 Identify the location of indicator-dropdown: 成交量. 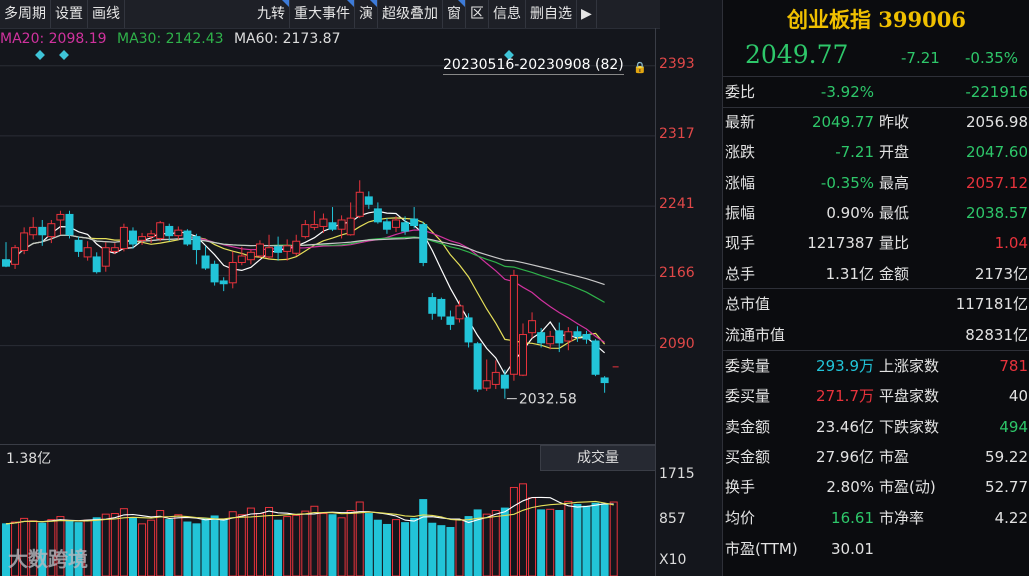
(598, 458).